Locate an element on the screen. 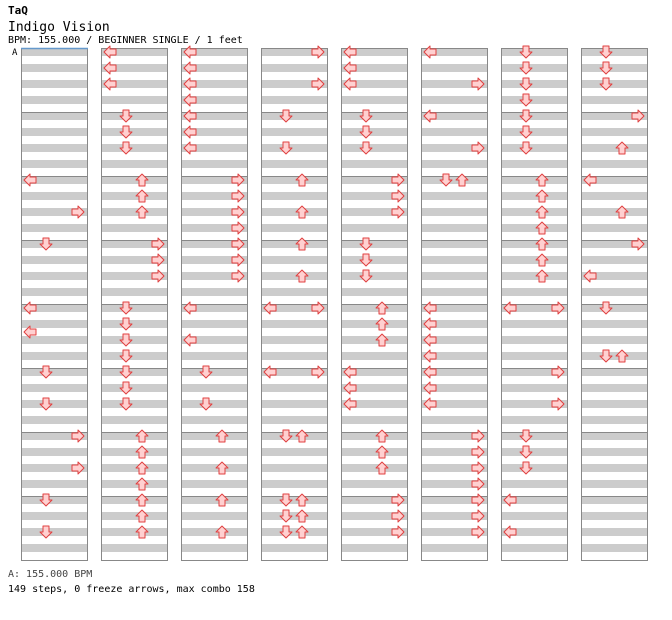  bpm-summary: A: 155.000 BPM is located at coordinates (50, 574).